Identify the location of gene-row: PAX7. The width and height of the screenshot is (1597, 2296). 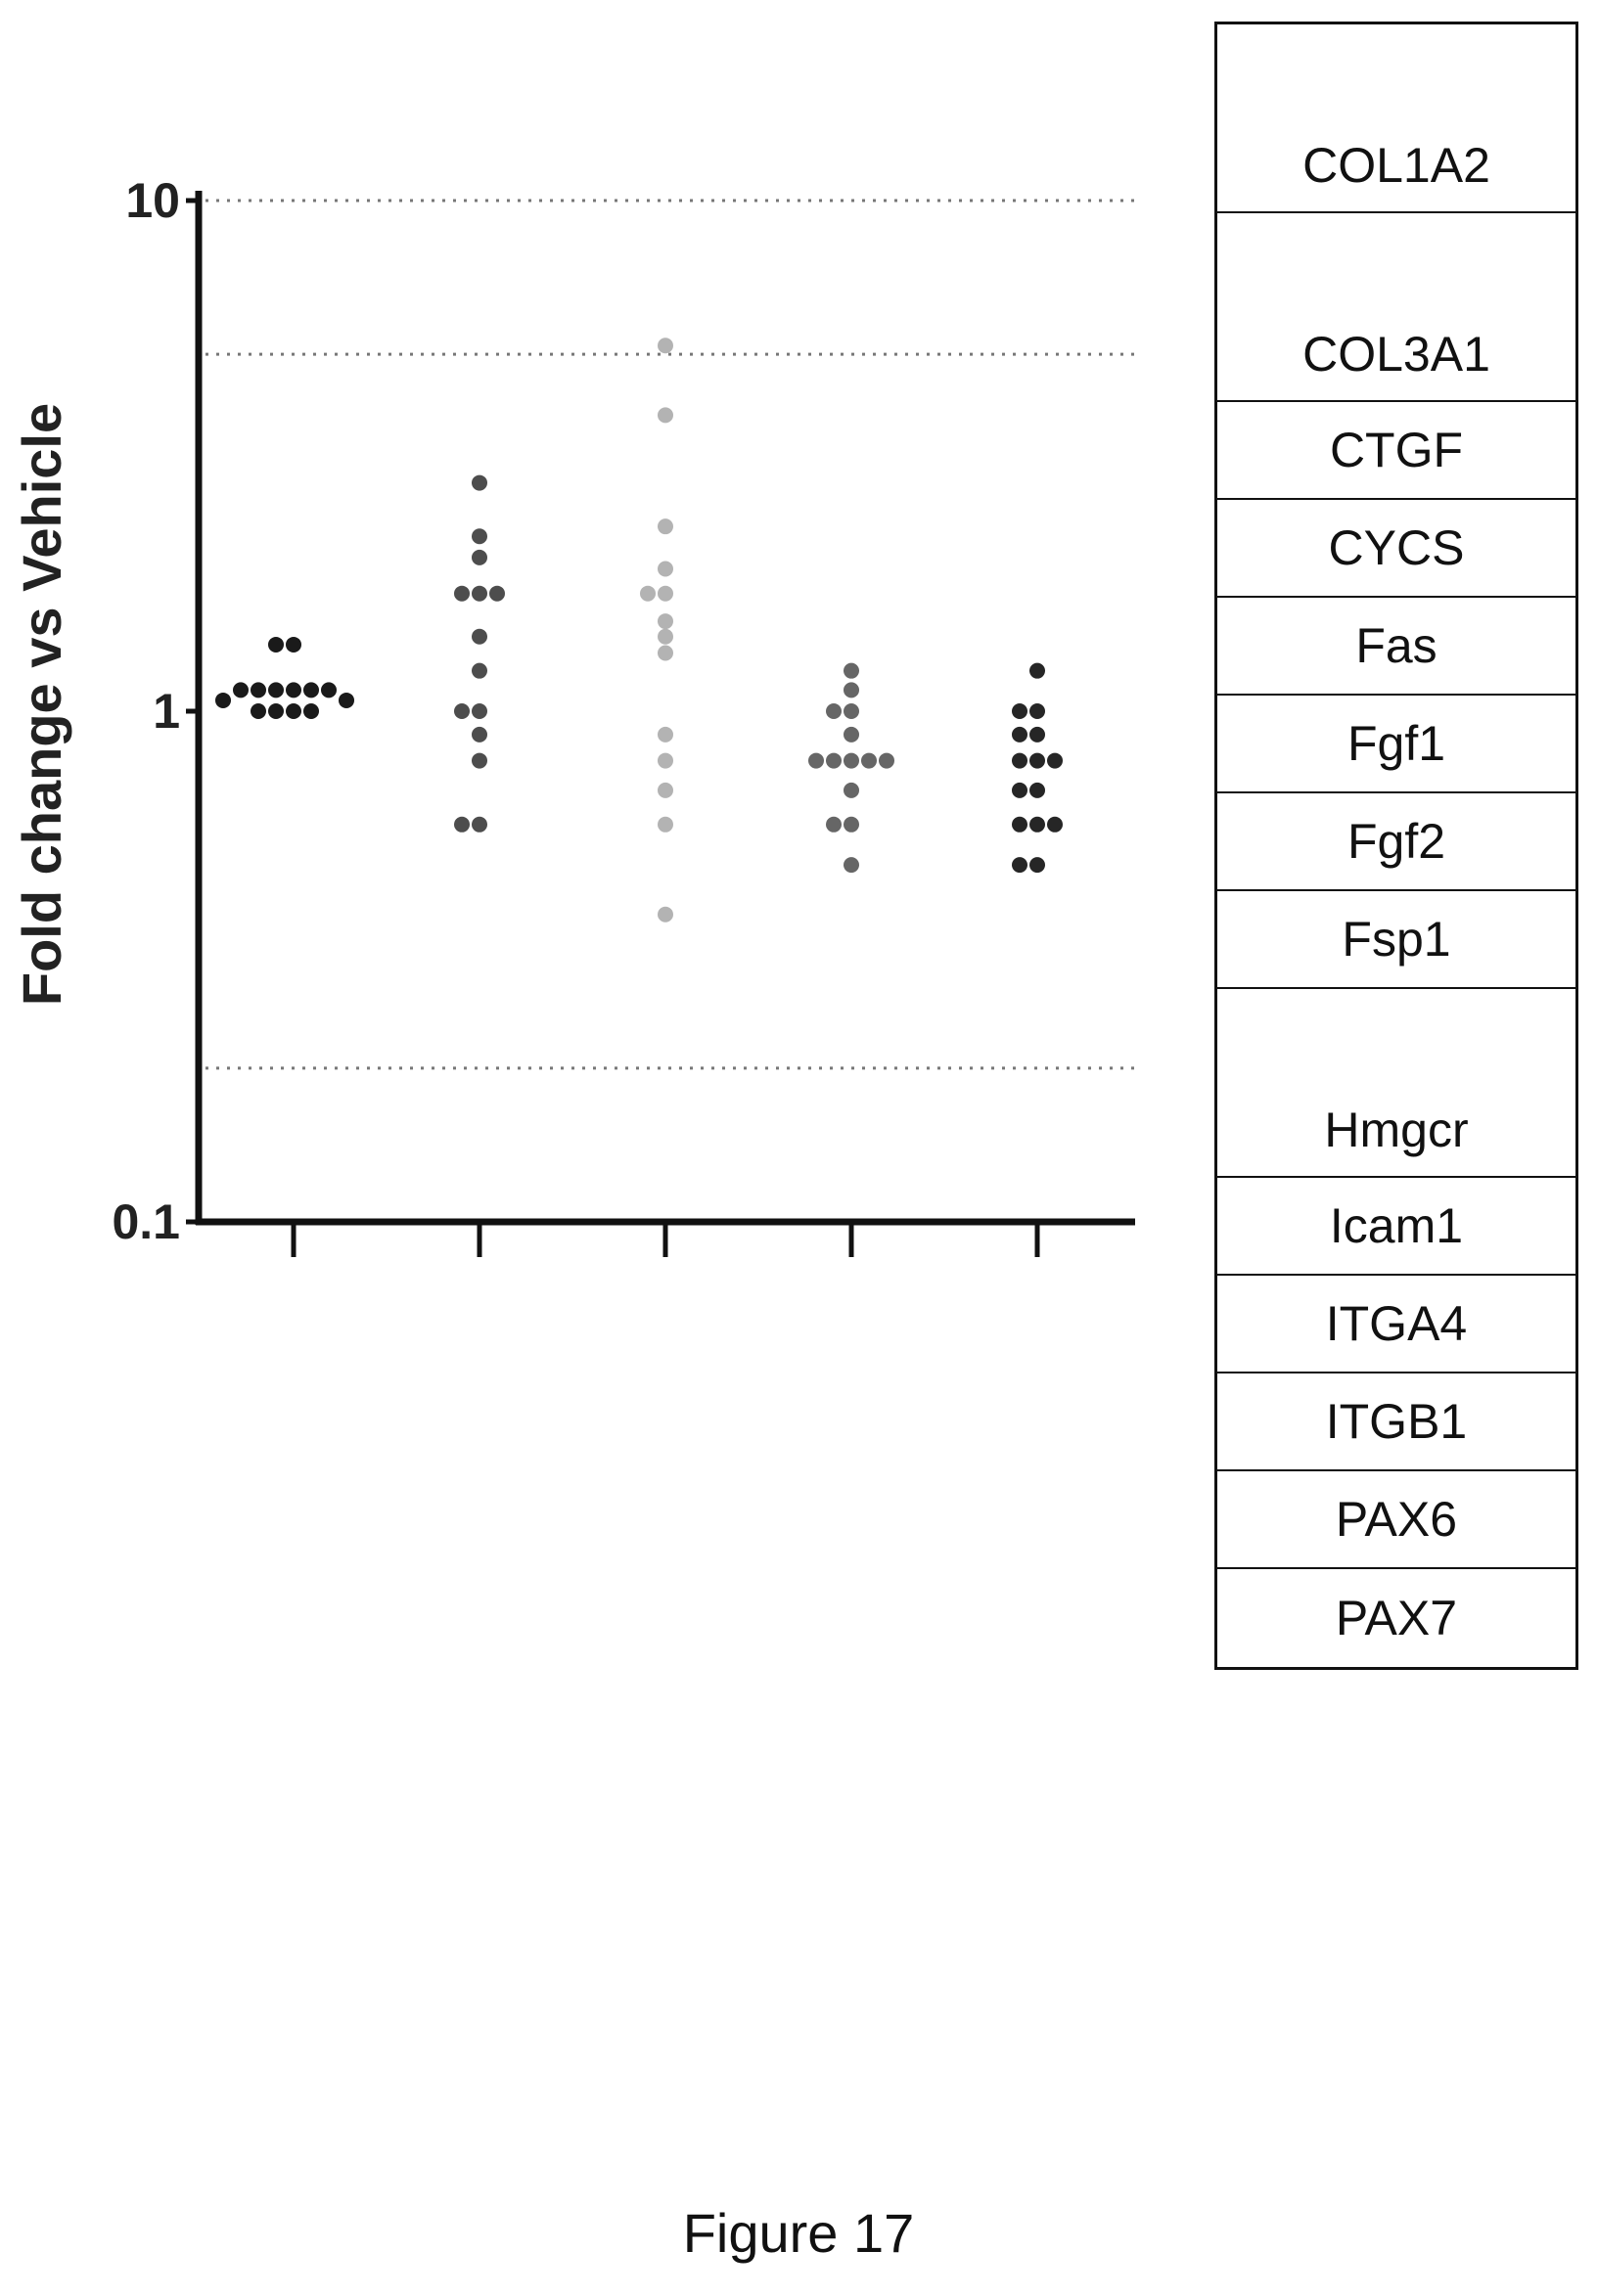
(1396, 1618).